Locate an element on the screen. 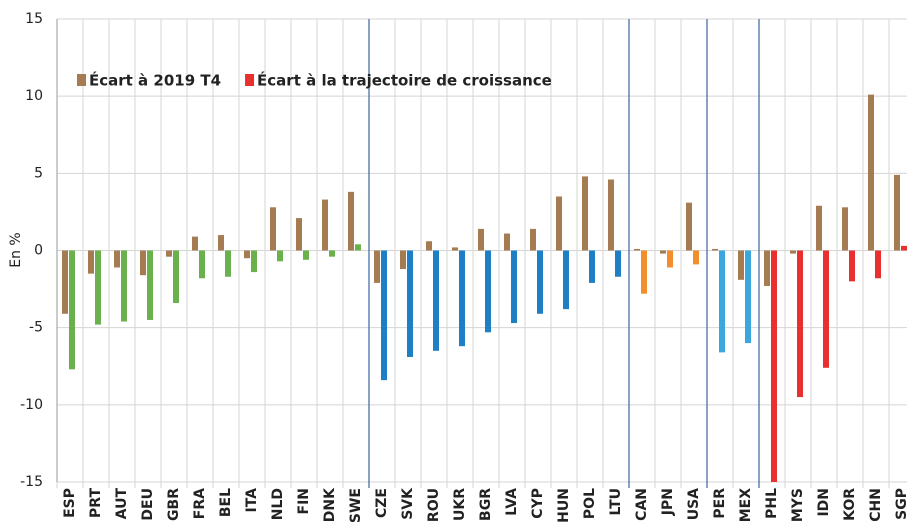 The image size is (907, 524). x-tick-label: BEL is located at coordinates (226, 502).